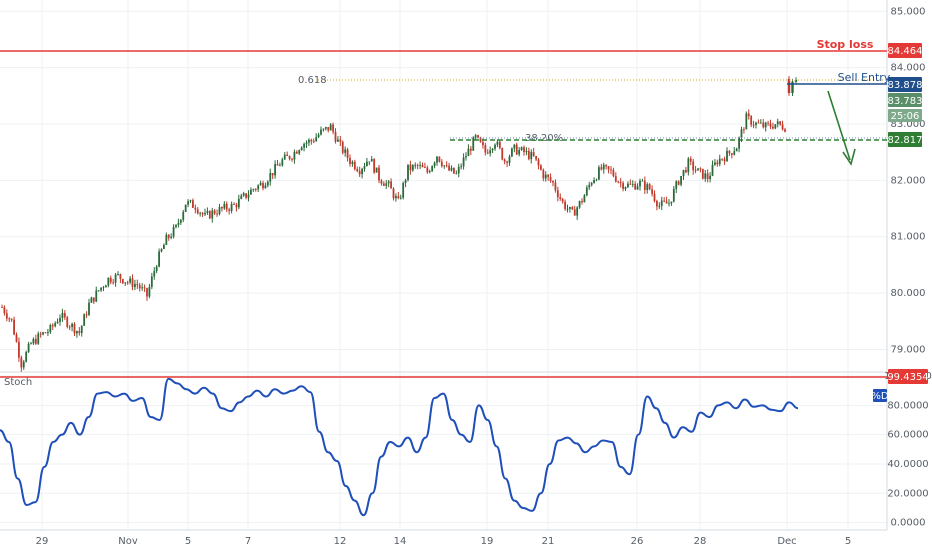 The width and height of the screenshot is (932, 550). Describe the element at coordinates (908, 237) in the screenshot. I see `price-tick-label: 81.000` at that location.